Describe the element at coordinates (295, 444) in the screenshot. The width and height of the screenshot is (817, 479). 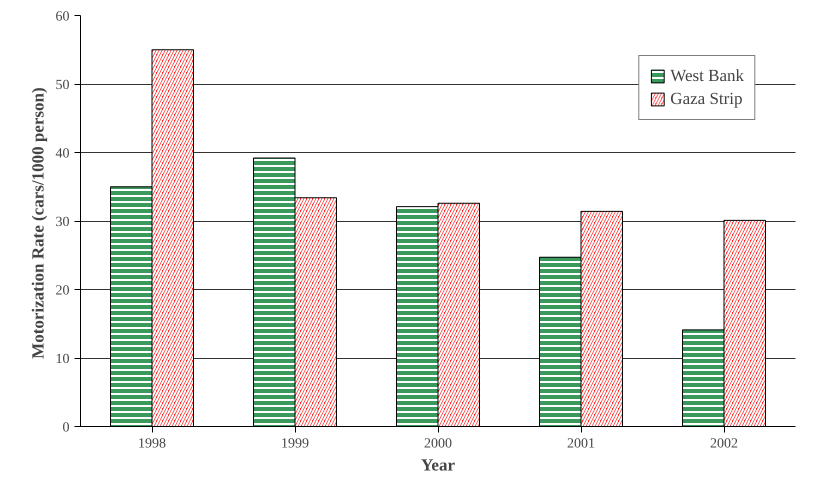
I see `x-tick-label: 1999` at that location.